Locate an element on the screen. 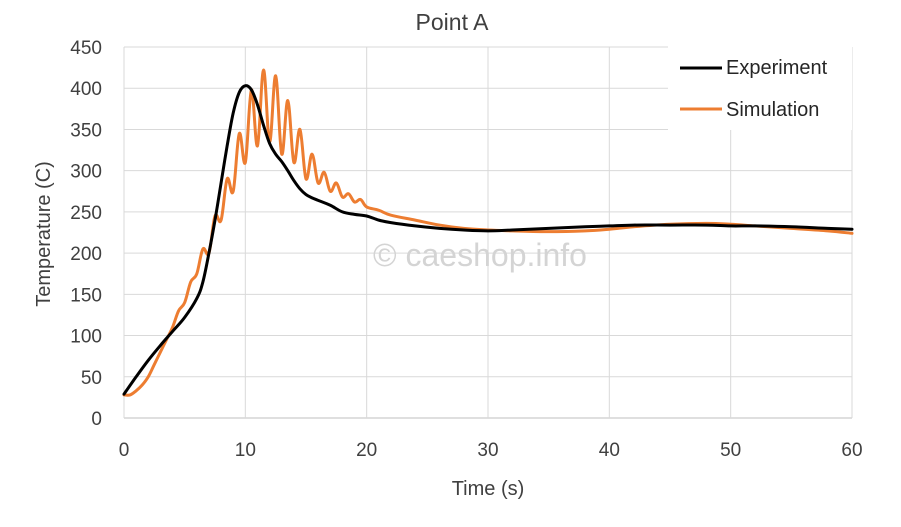  x-axis-title: Time (s) is located at coordinates (488, 489).